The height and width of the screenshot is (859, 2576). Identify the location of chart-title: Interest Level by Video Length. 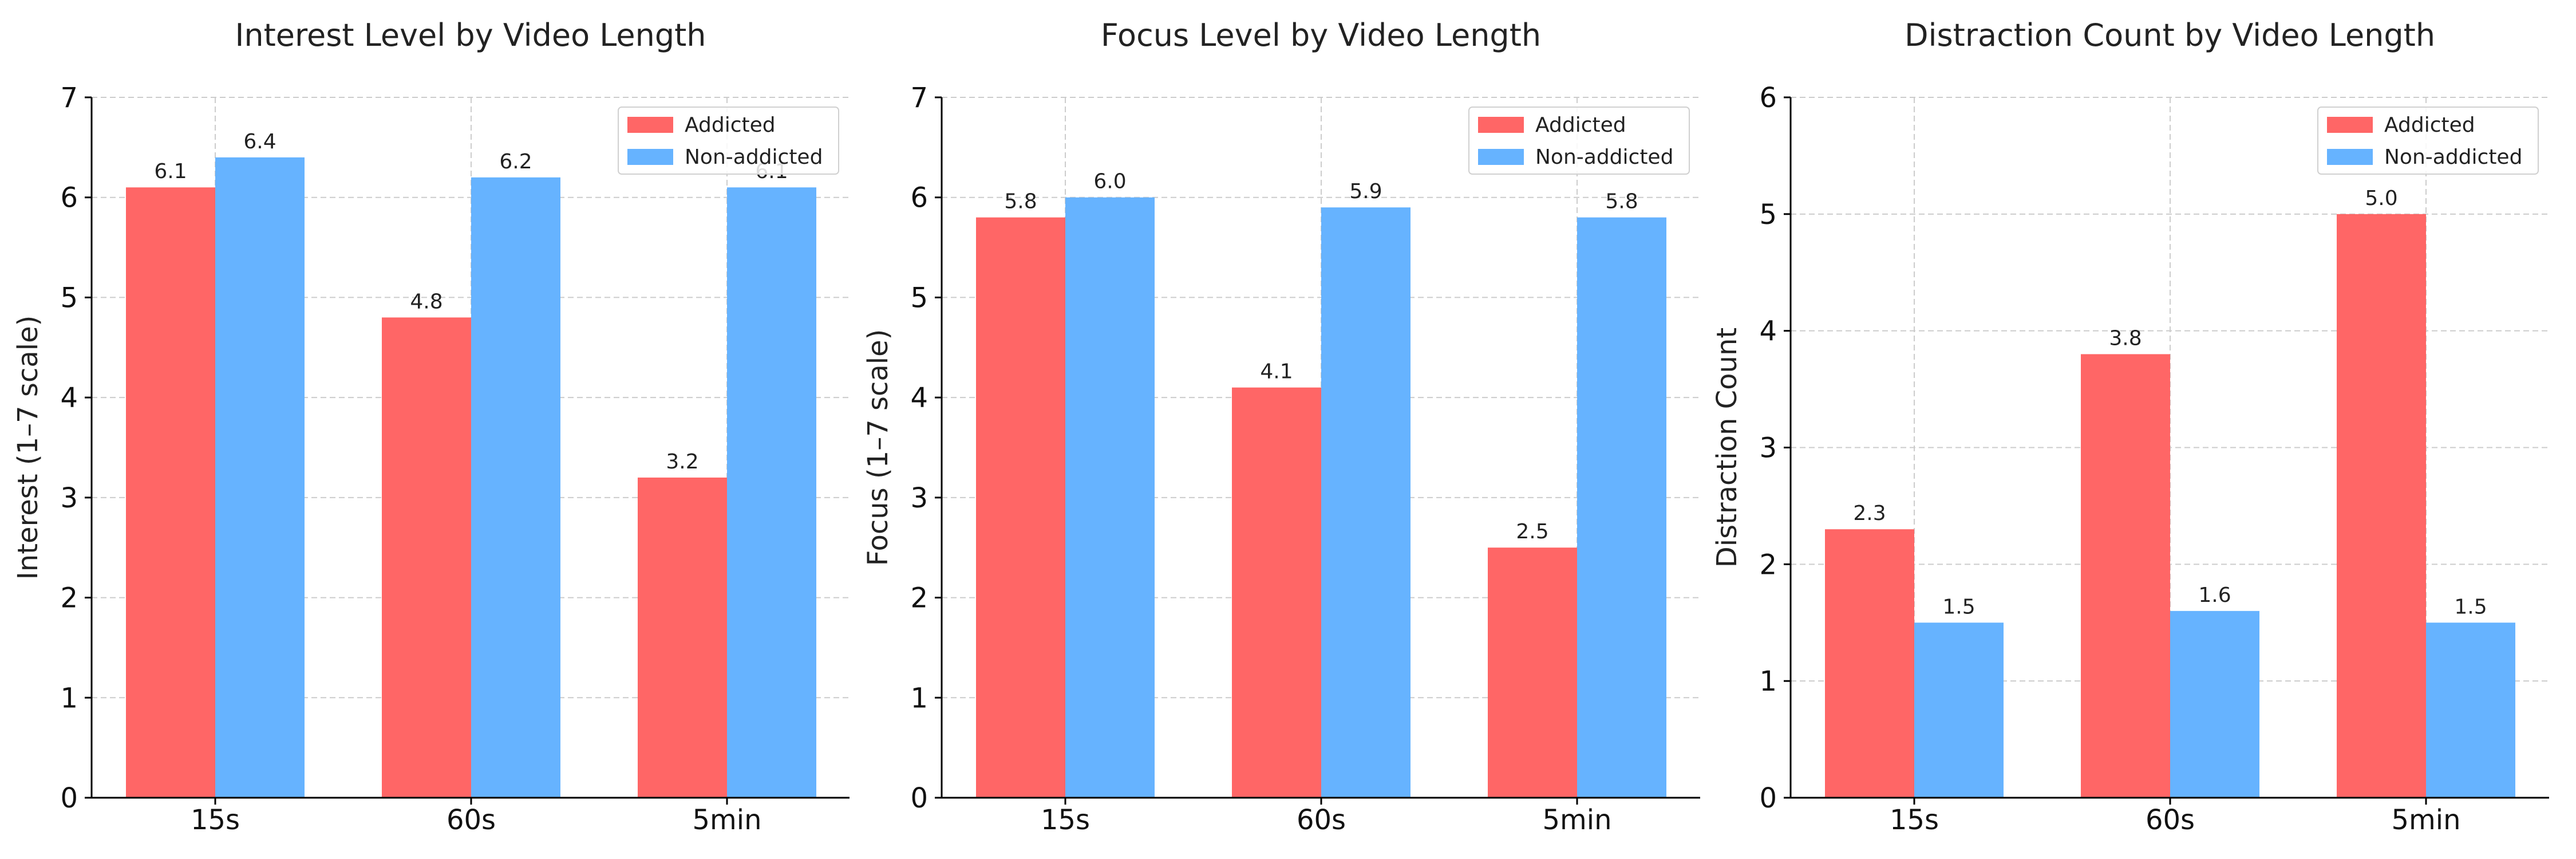
(470, 35).